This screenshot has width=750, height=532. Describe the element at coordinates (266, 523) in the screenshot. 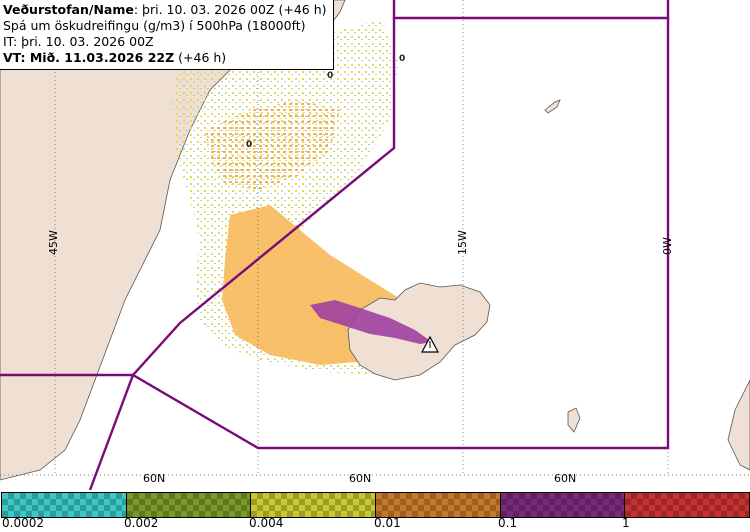

I see `legend-tick: 0.004` at that location.